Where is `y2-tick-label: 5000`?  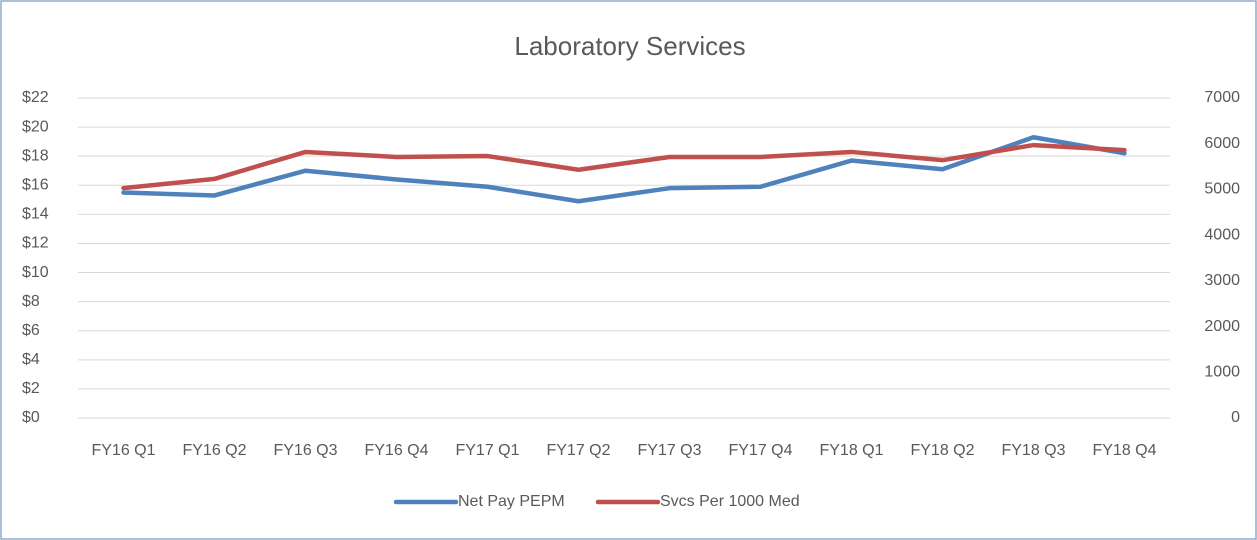 y2-tick-label: 5000 is located at coordinates (1222, 189).